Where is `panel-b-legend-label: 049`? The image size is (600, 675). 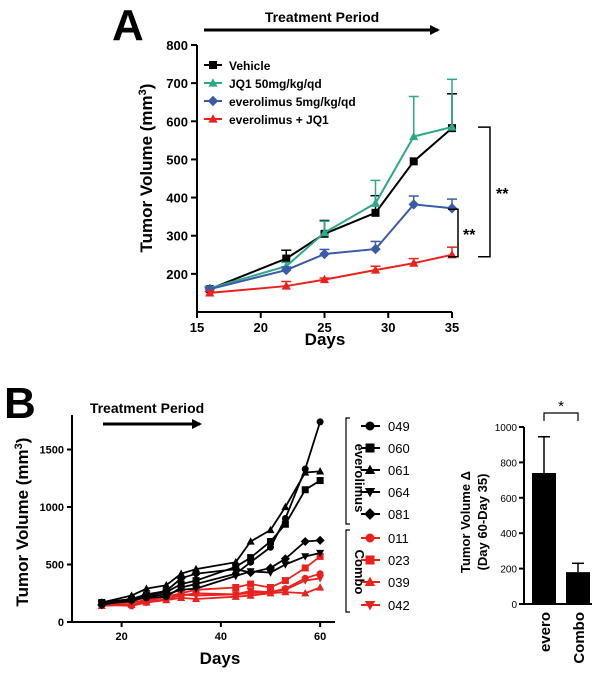
panel-b-legend-label: 049 is located at coordinates (399, 426).